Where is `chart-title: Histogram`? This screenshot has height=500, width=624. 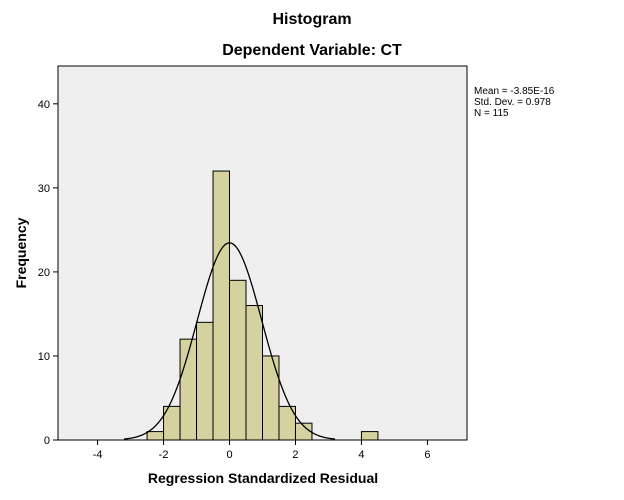 chart-title: Histogram is located at coordinates (312, 19).